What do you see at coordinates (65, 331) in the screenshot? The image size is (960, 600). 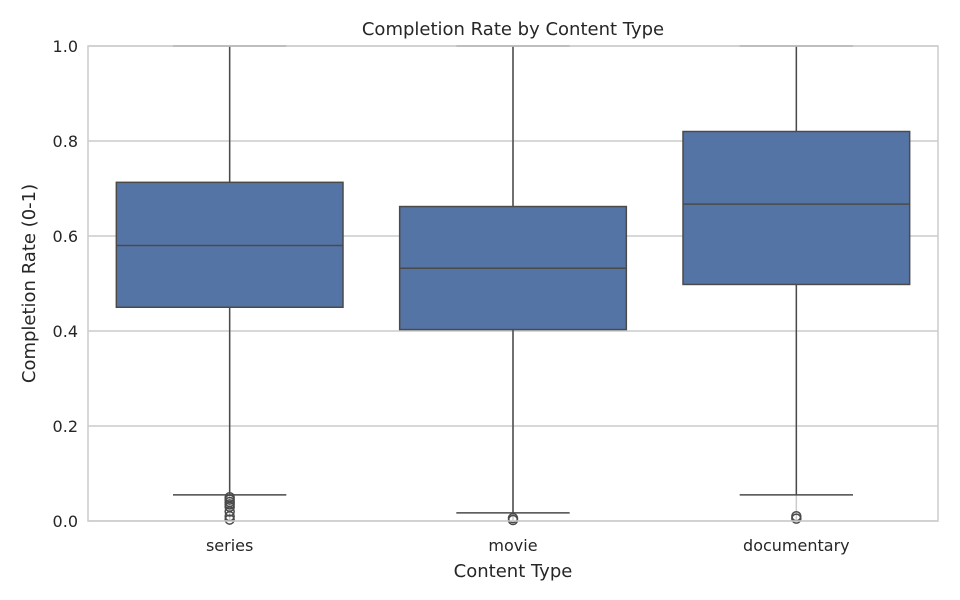 I see `y-tick-label: 0.4` at bounding box center [65, 331].